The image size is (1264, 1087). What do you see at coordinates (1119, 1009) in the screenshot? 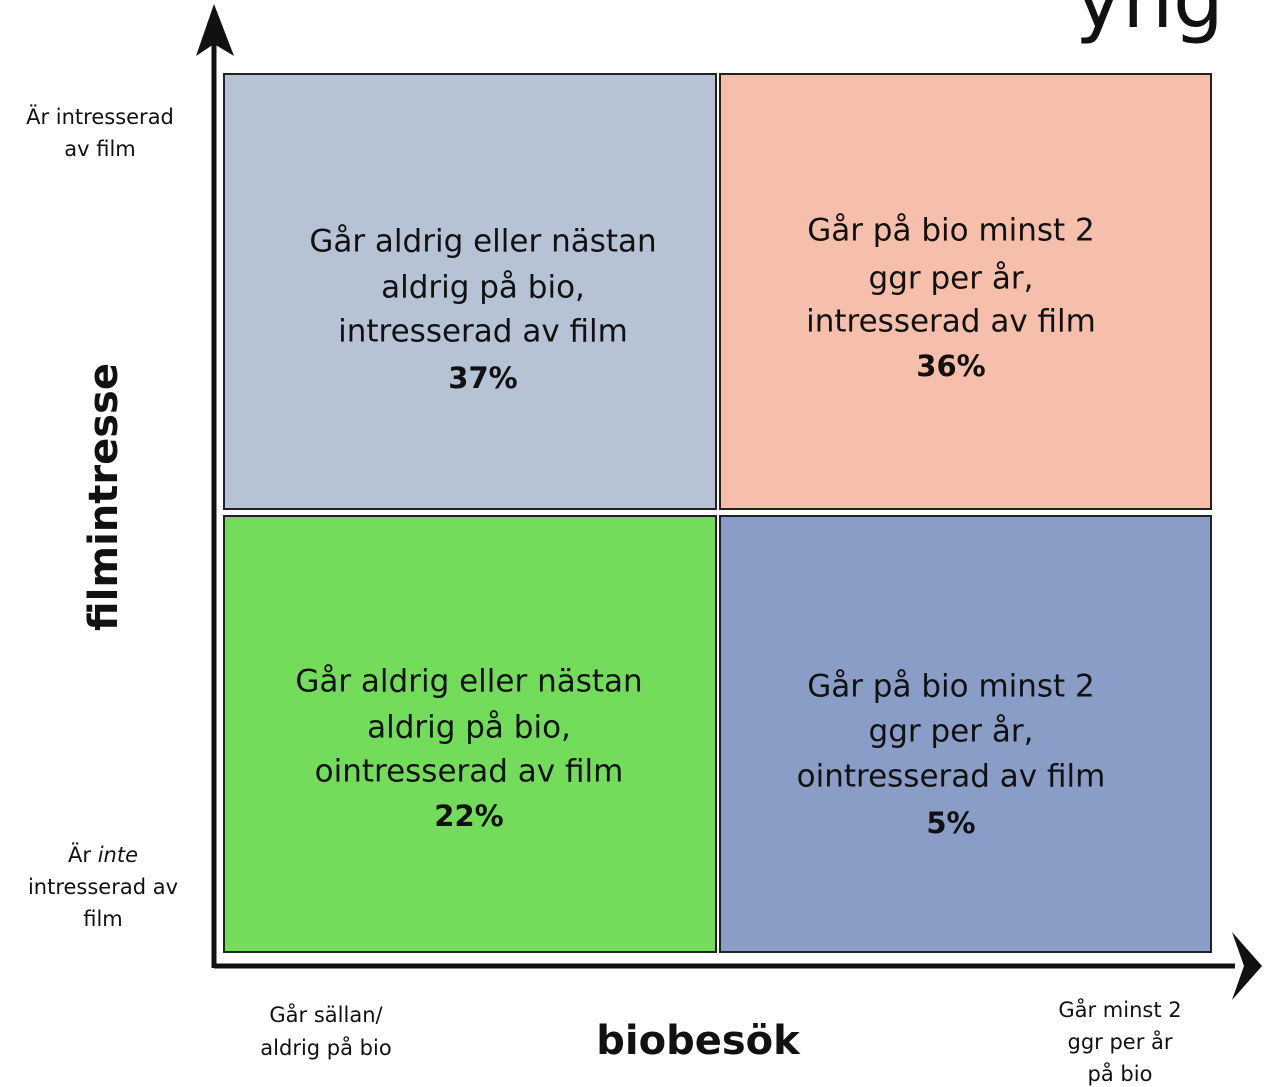
I see `x-high-label: Går minst 2` at bounding box center [1119, 1009].